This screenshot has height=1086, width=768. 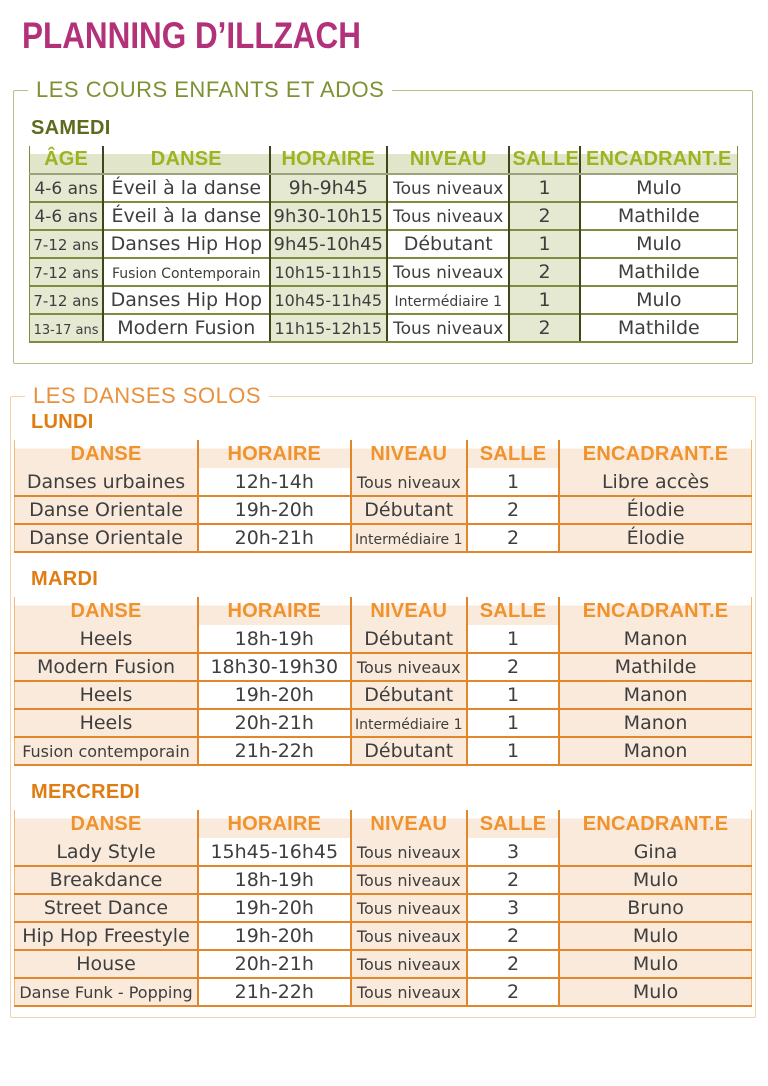 I want to click on cell: Bruno, so click(x=655, y=907).